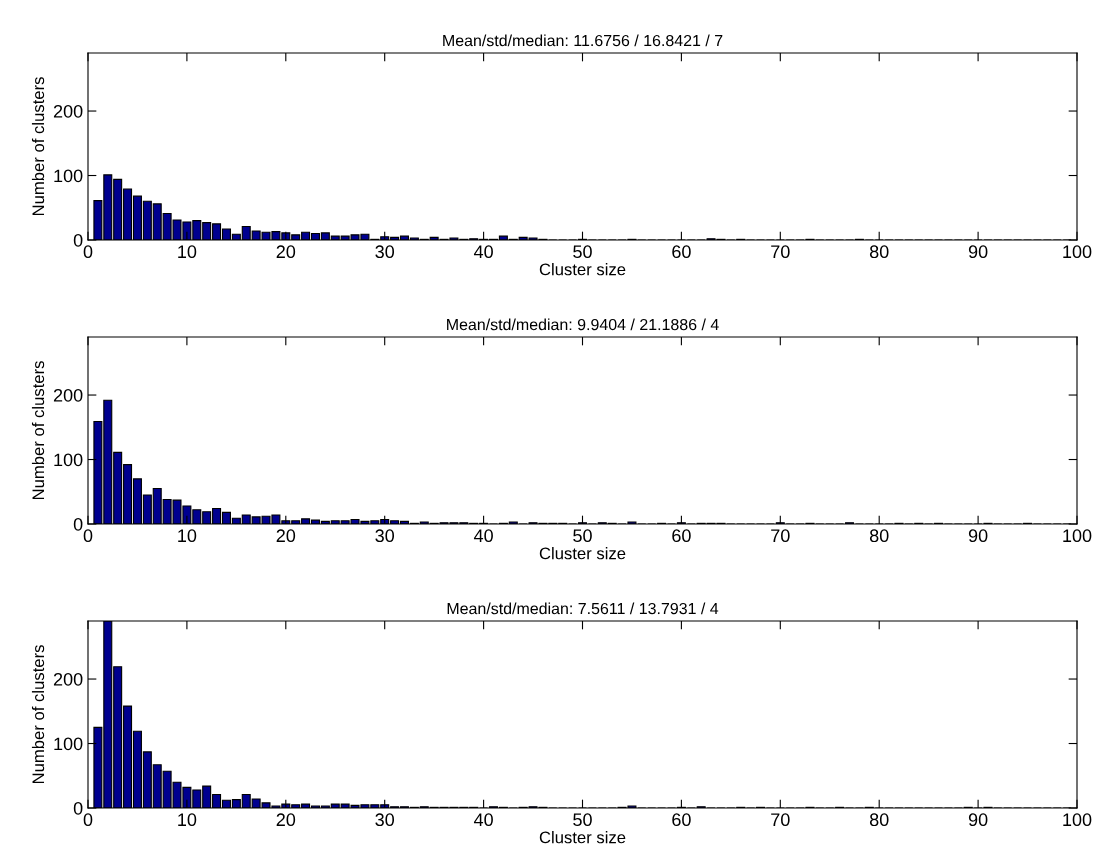 Image resolution: width=1095 pixels, height=867 pixels. Describe the element at coordinates (583, 324) in the screenshot. I see `chart-title: Mean/std/median: 9.9404 / 21.1886 / 4` at that location.